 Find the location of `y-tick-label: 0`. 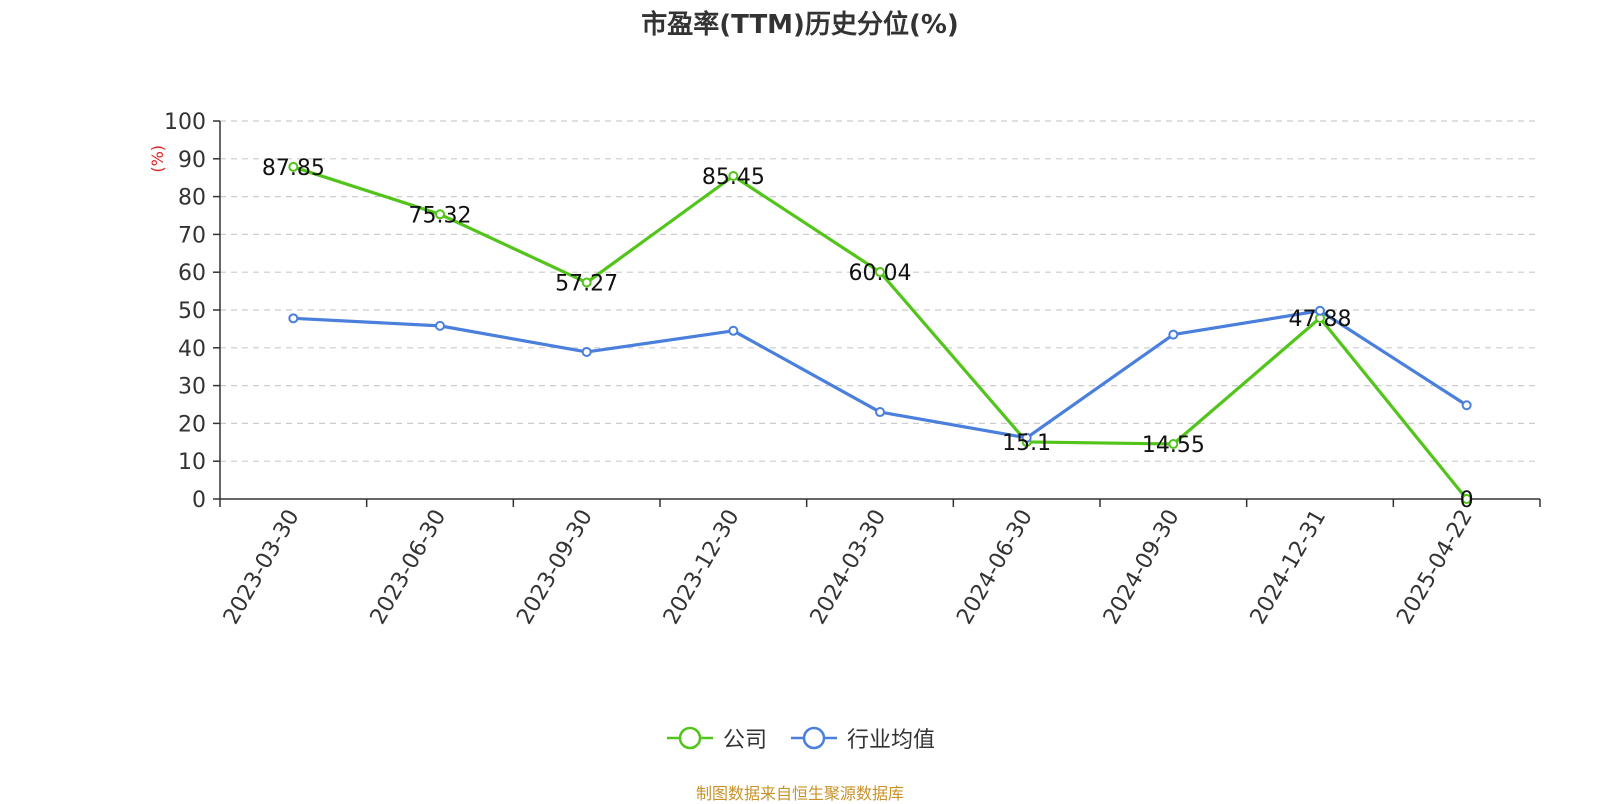

y-tick-label: 0 is located at coordinates (199, 500).